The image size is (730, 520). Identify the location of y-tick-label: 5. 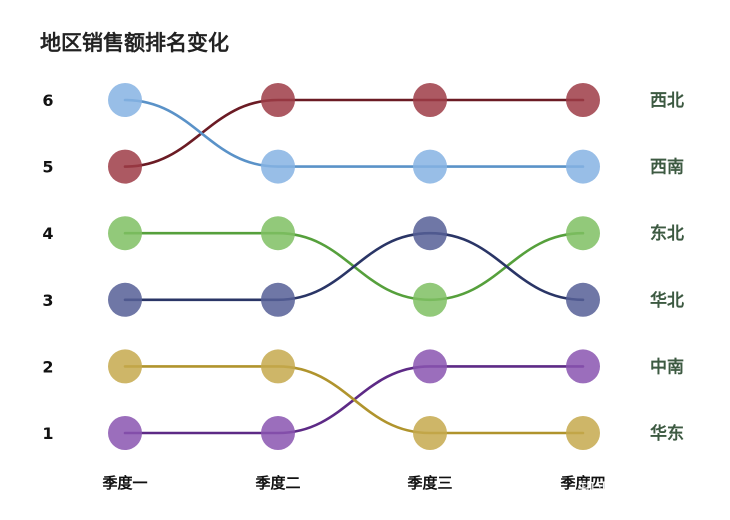
(47, 167).